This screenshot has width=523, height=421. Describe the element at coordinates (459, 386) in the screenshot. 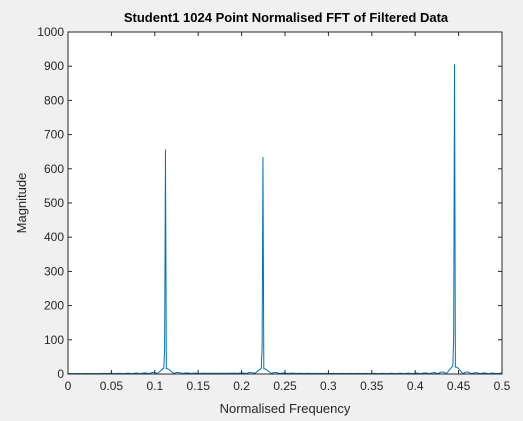

I see `x-tick-label: 0.45` at that location.